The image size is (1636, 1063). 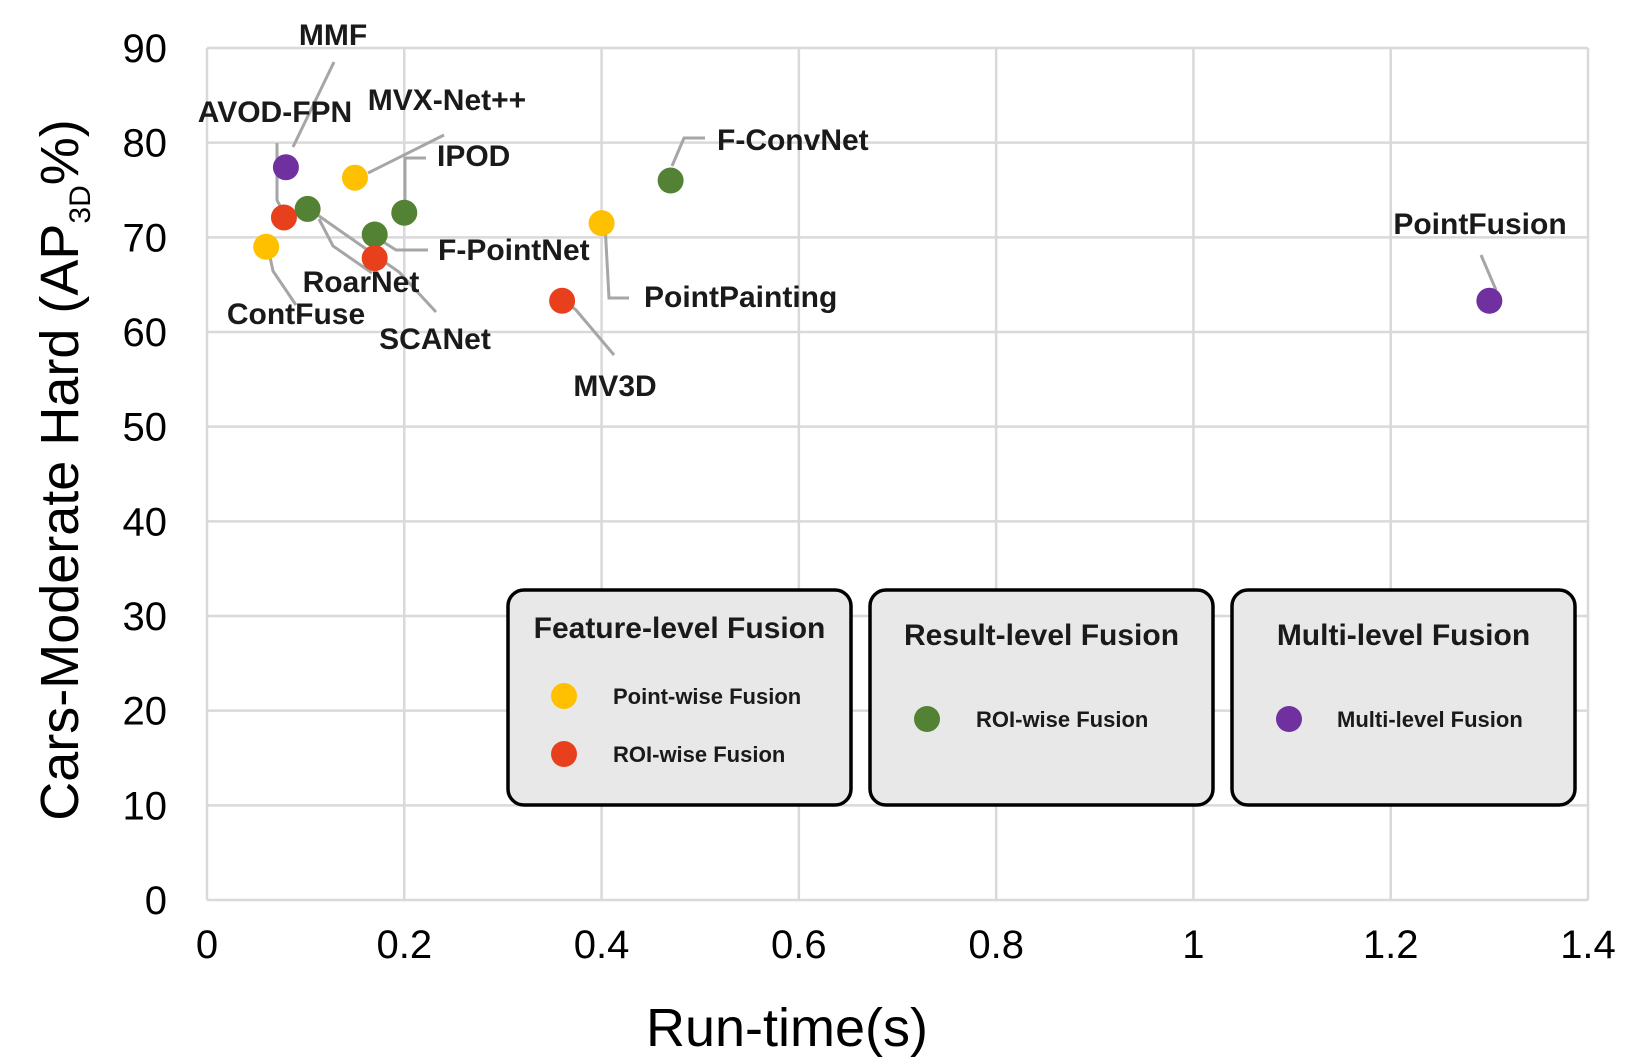 I want to click on x-tick-label: 0.2, so click(x=404, y=945).